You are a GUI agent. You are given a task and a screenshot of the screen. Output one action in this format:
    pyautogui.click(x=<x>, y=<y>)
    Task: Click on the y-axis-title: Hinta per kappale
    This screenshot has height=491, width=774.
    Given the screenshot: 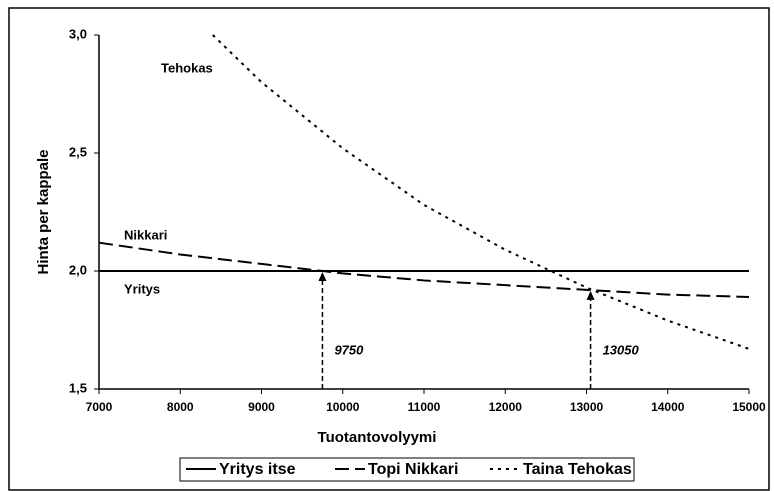 What is the action you would take?
    pyautogui.click(x=43, y=211)
    